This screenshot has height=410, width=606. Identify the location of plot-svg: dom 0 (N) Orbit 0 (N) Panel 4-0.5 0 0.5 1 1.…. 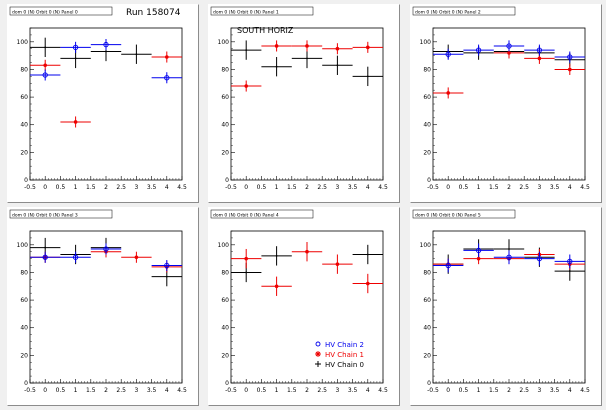
(299, 301).